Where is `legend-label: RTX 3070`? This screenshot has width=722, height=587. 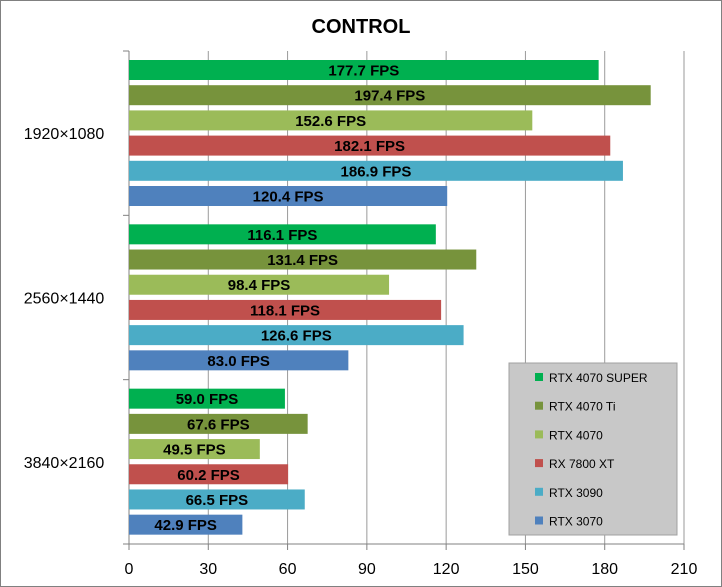 legend-label: RTX 3070 is located at coordinates (576, 522).